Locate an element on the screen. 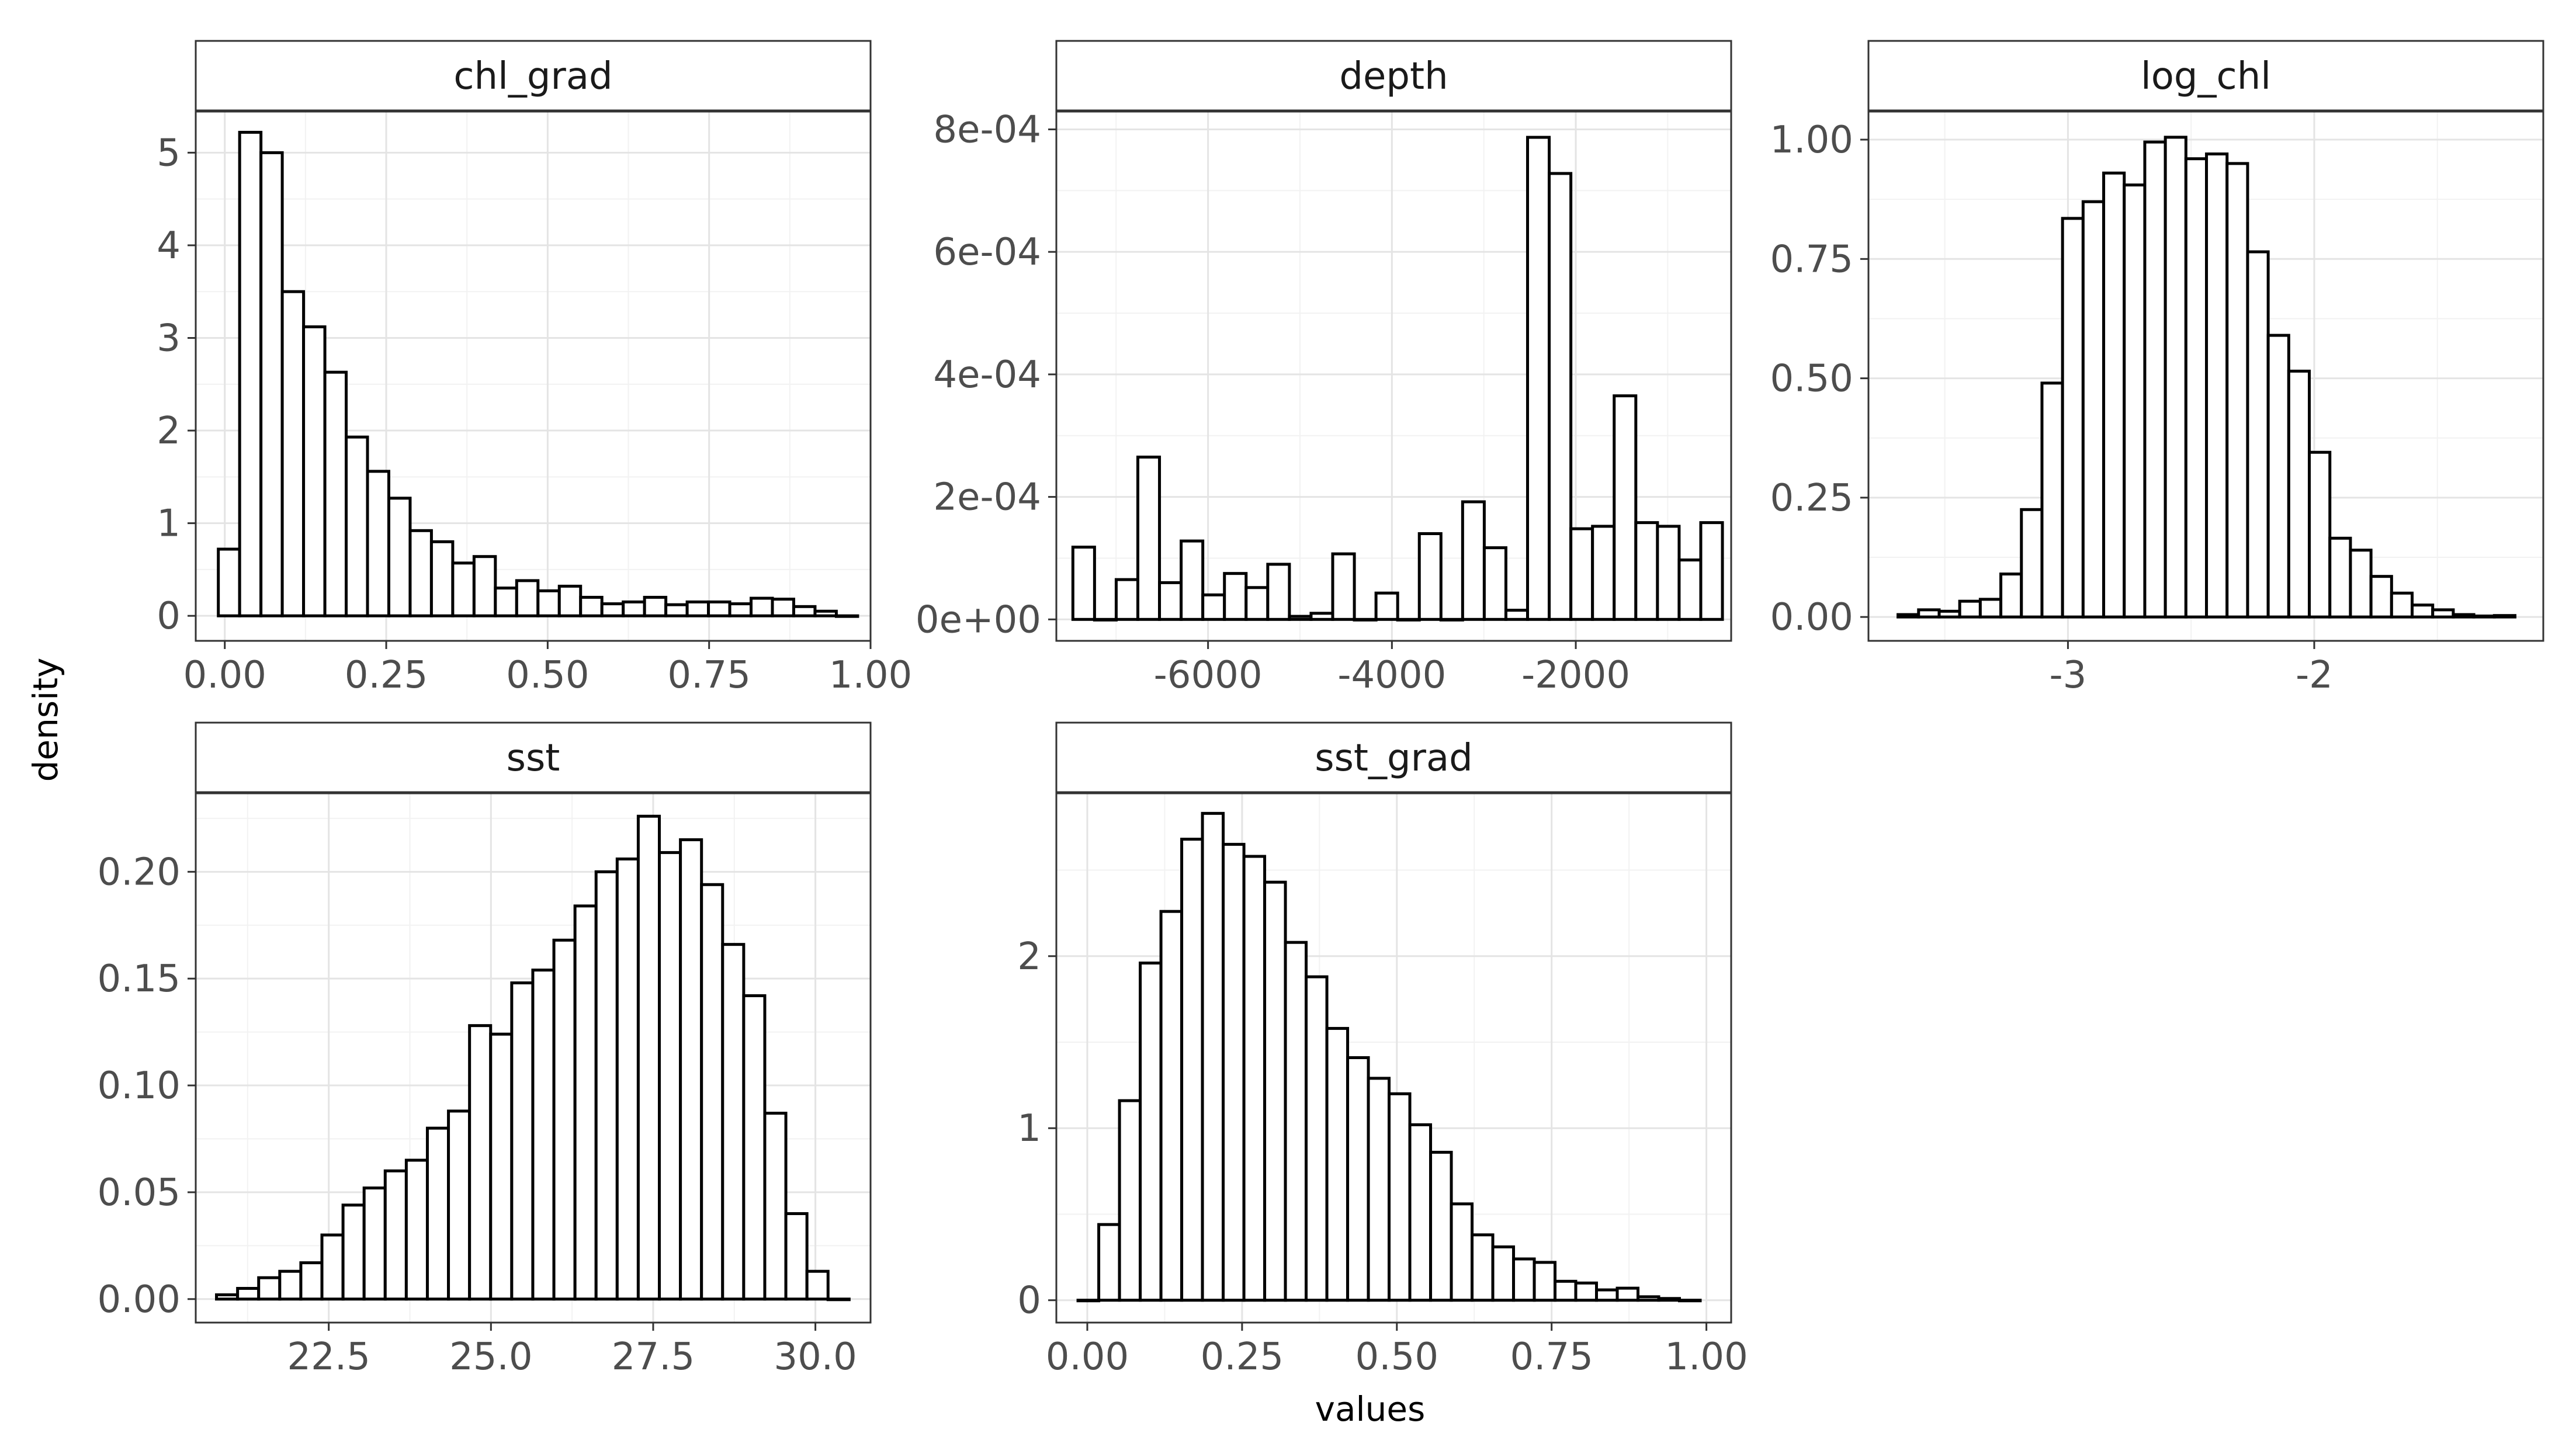  x-axis: -6000 -4000 -2000 is located at coordinates (1392, 669).